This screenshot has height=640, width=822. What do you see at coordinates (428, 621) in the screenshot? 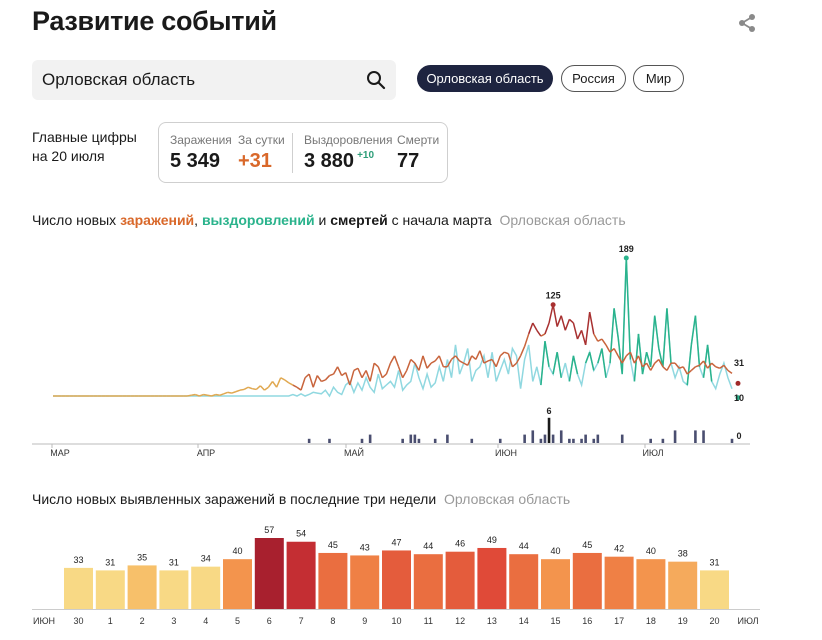
I see `bar-date-label: 11` at bounding box center [428, 621].